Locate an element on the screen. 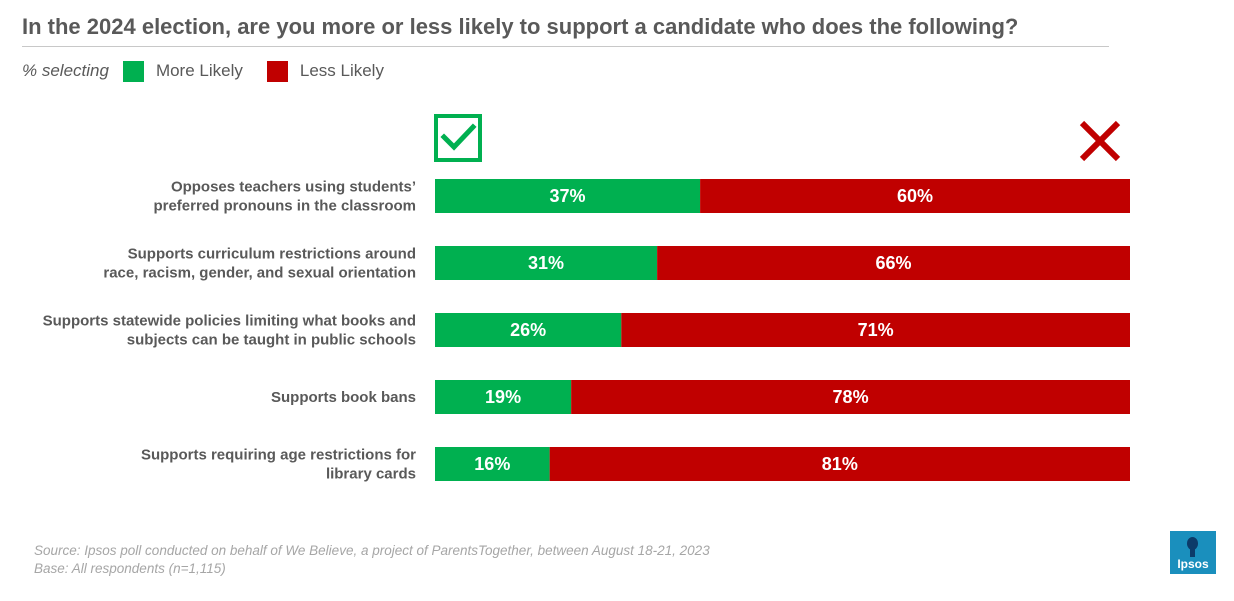 Image resolution: width=1234 pixels, height=601 pixels. legend-lead: % selecting is located at coordinates (65, 70).